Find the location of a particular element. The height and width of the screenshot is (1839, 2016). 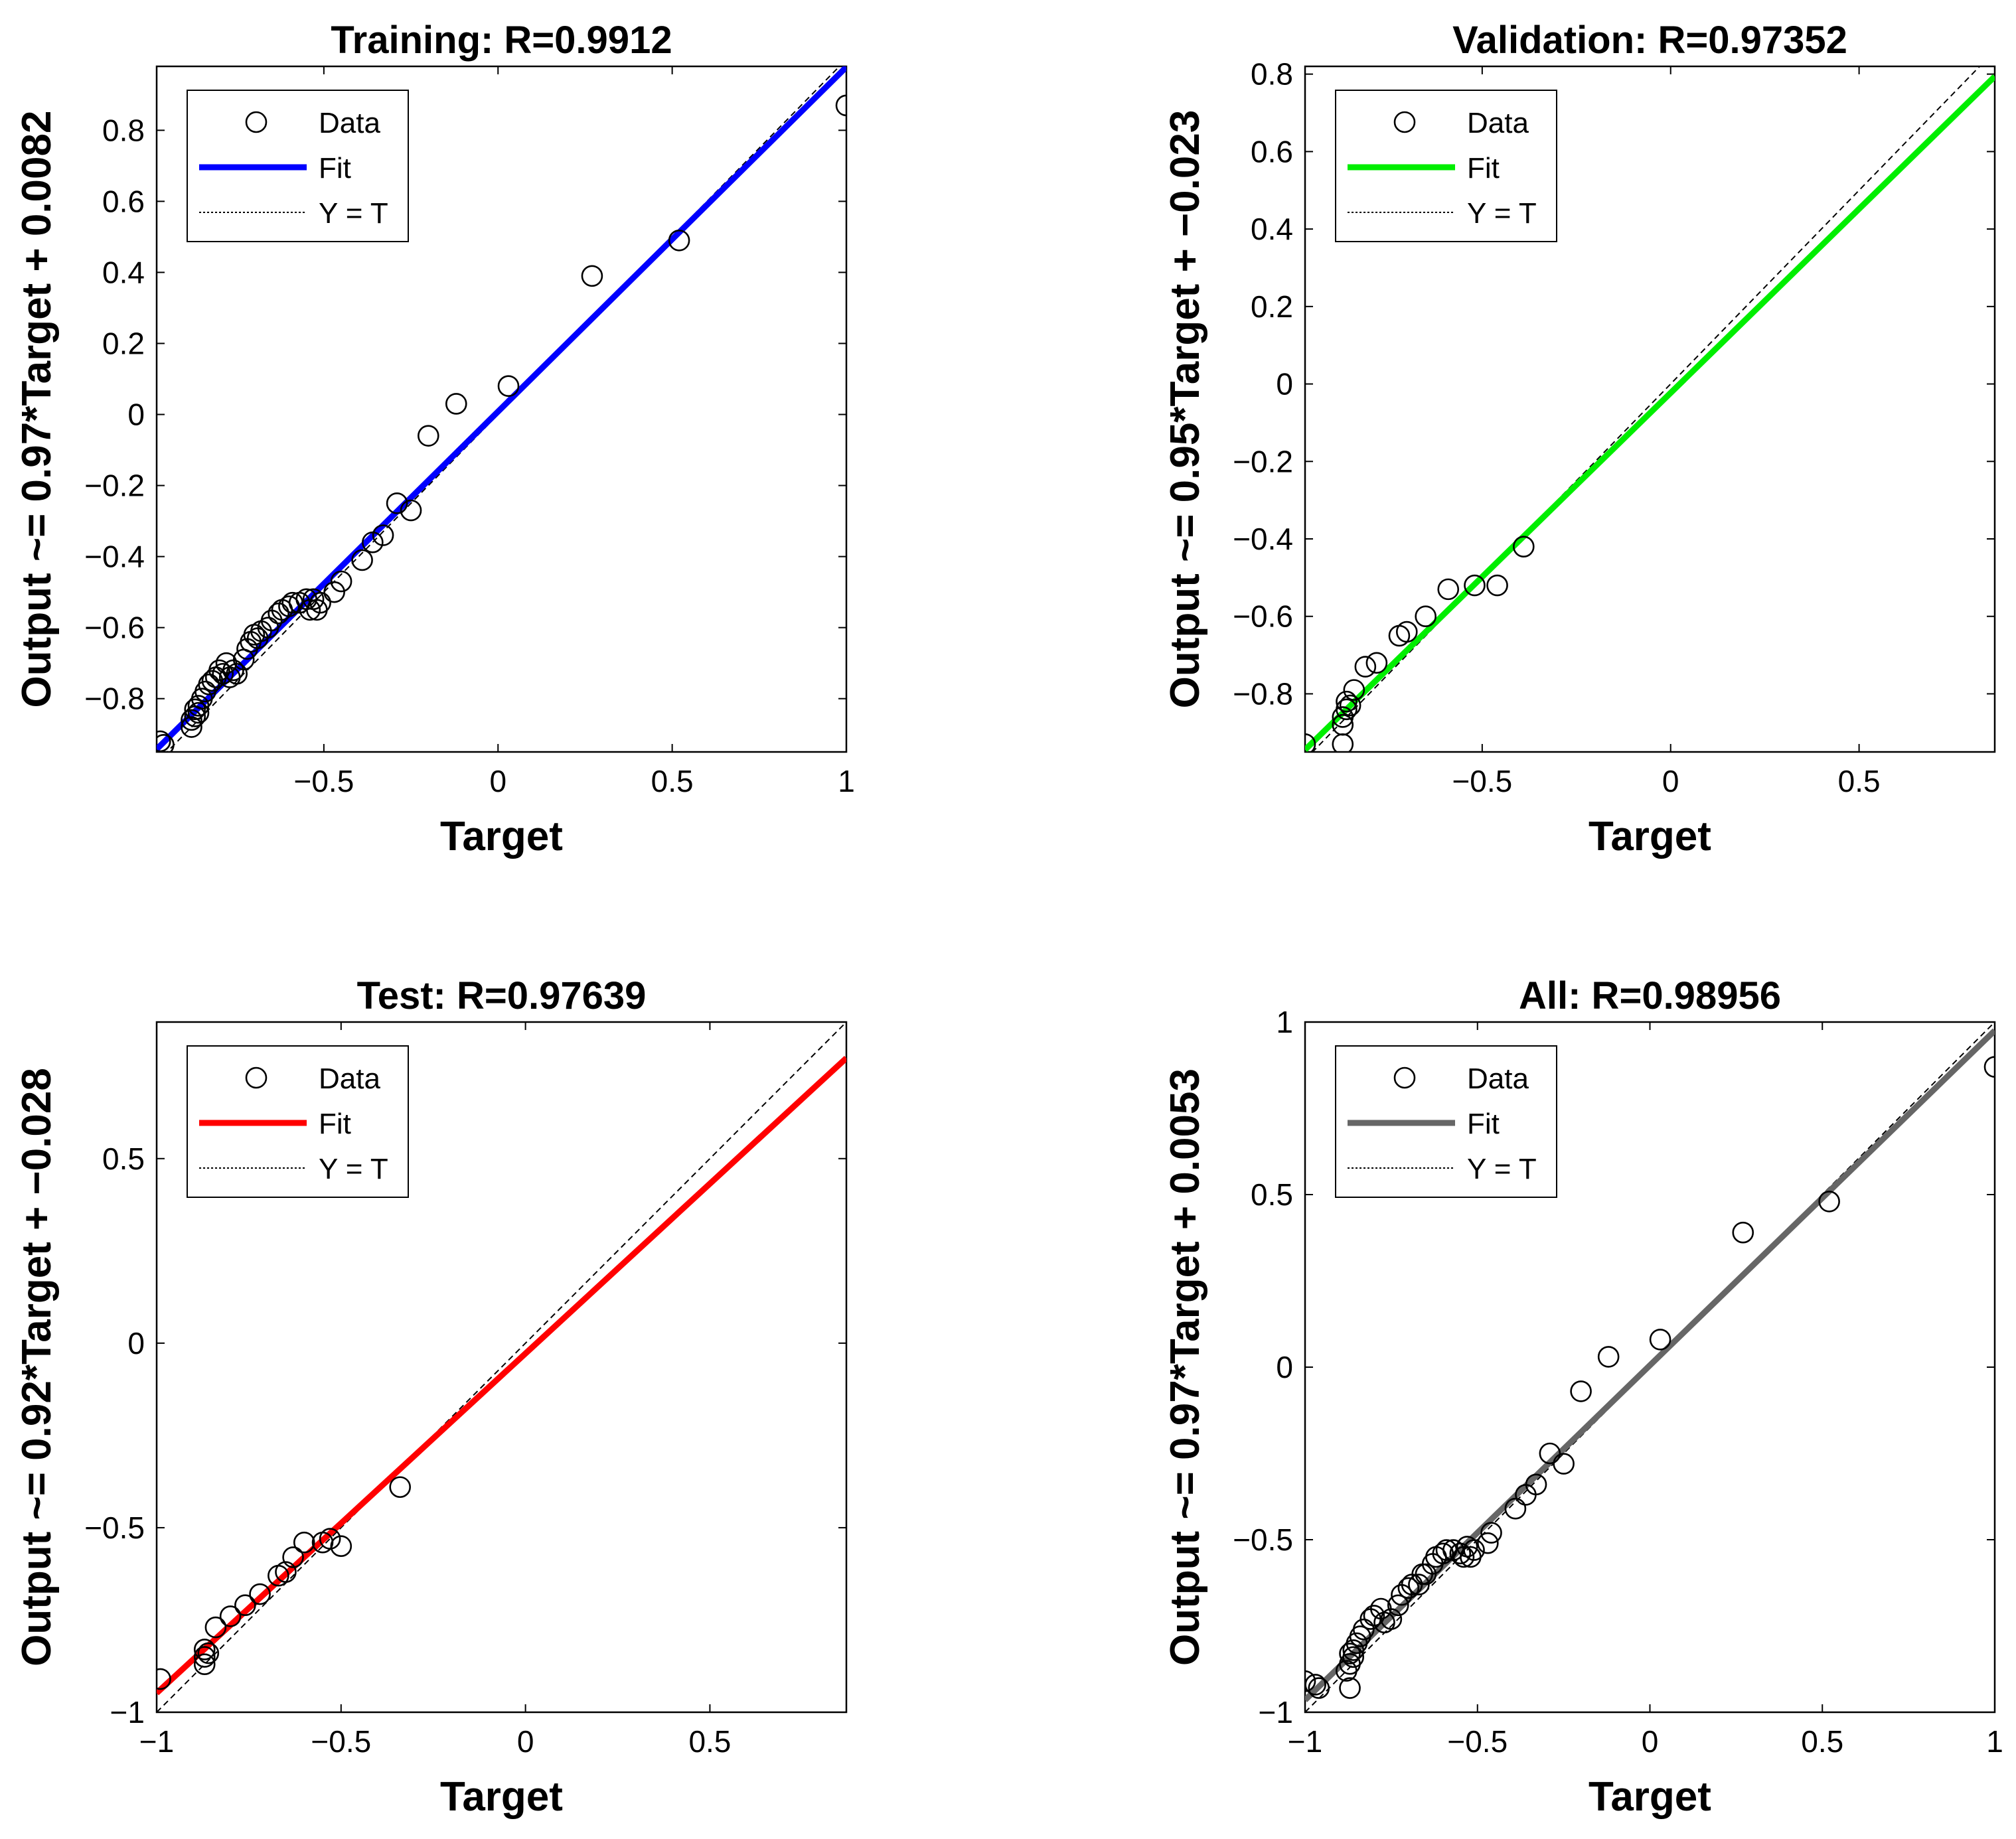

test-legend: Data Fit Y = T is located at coordinates (298, 1121).